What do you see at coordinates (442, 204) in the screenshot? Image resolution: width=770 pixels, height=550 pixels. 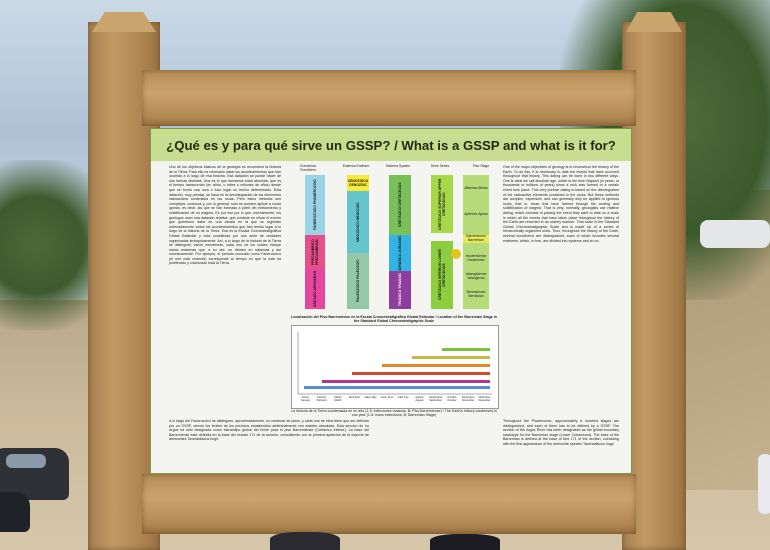 I see `block-upper-cretaceous: CRETÁCICO SUPERIOR UPPER CRETACEOUS` at bounding box center [442, 204].